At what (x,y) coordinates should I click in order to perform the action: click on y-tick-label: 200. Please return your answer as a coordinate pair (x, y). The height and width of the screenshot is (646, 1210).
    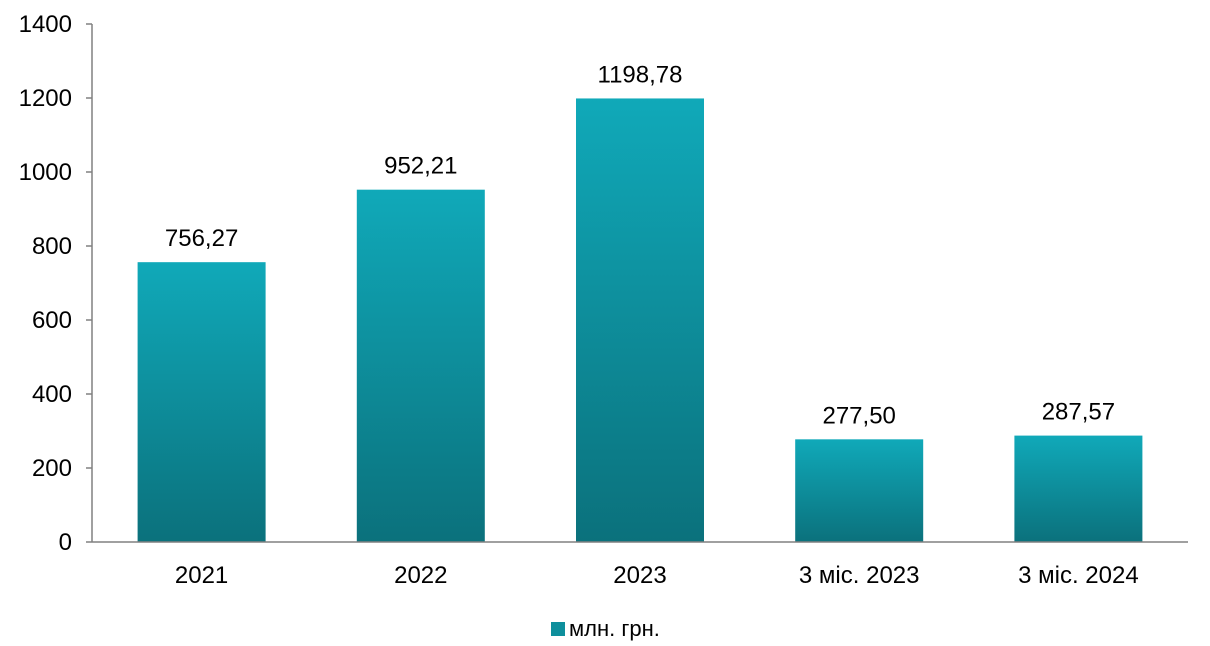
    Looking at the image, I should click on (52, 468).